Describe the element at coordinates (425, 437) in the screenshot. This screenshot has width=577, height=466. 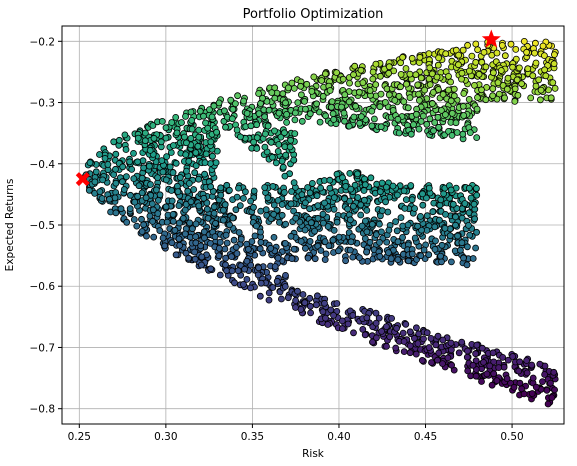
I see `x-tick-label: 0.45` at that location.